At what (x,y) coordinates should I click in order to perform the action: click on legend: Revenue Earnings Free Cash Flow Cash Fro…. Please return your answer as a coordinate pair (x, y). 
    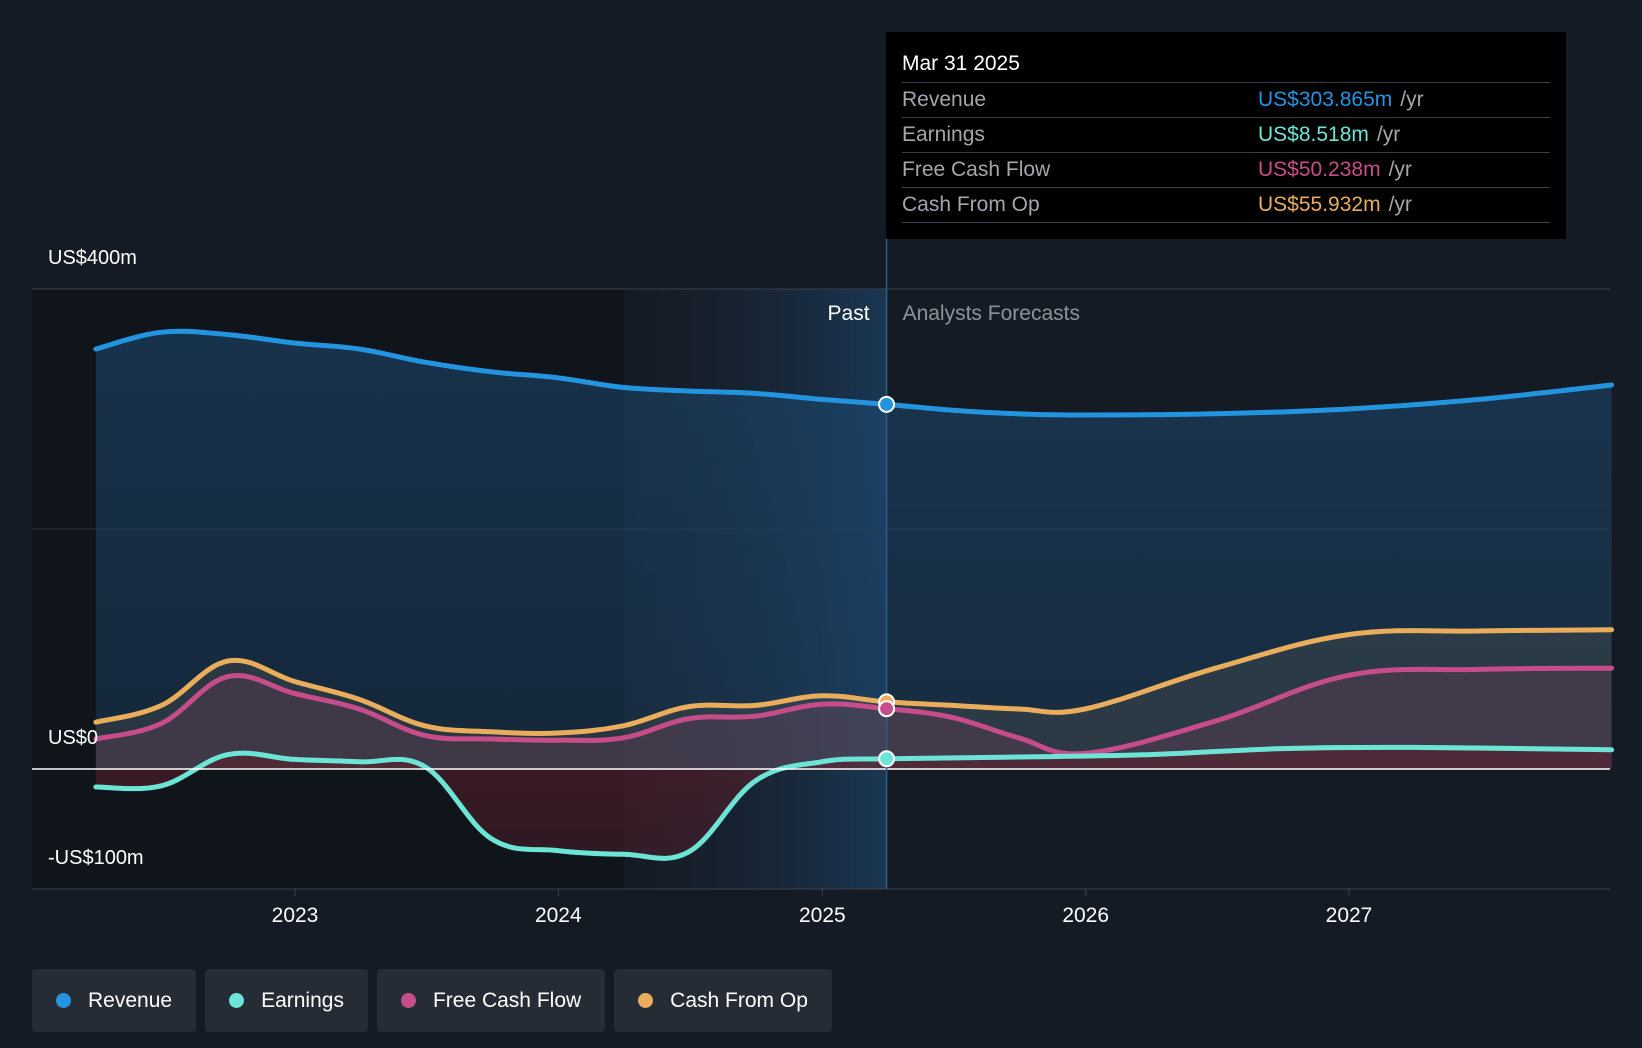
    Looking at the image, I should click on (432, 1000).